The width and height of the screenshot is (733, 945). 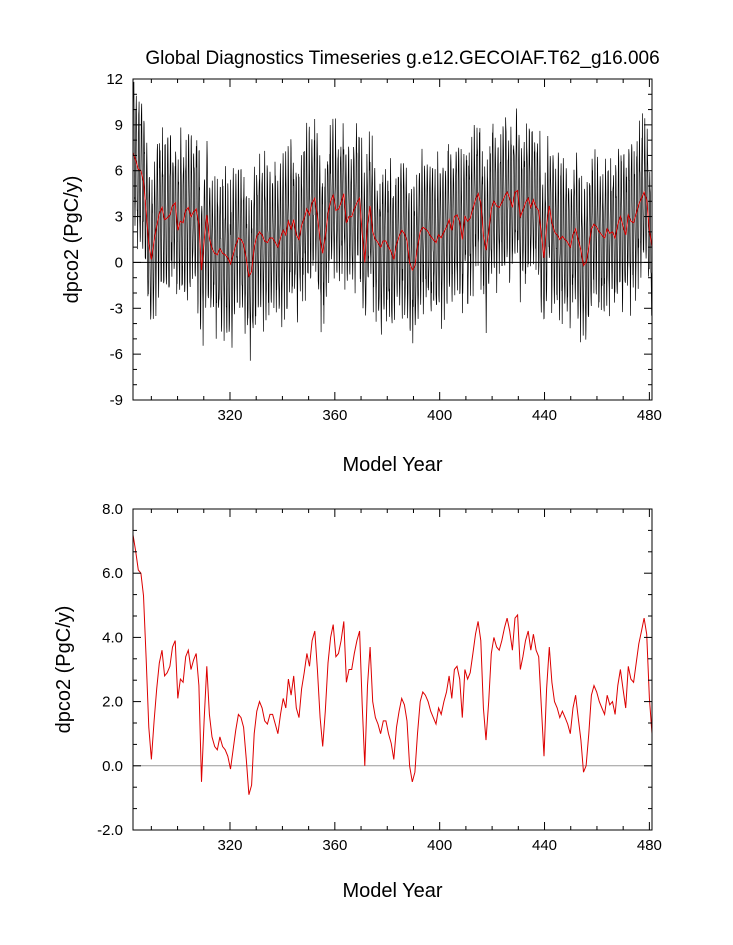 I want to click on y-tick-label: 12, so click(x=114, y=79).